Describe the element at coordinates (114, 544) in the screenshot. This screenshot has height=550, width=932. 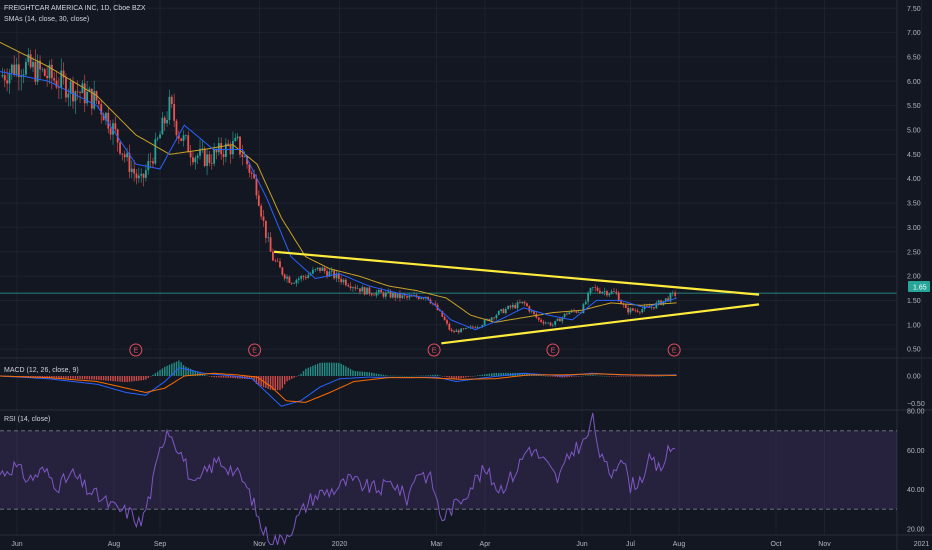
I see `time-tick-label: Aug` at that location.